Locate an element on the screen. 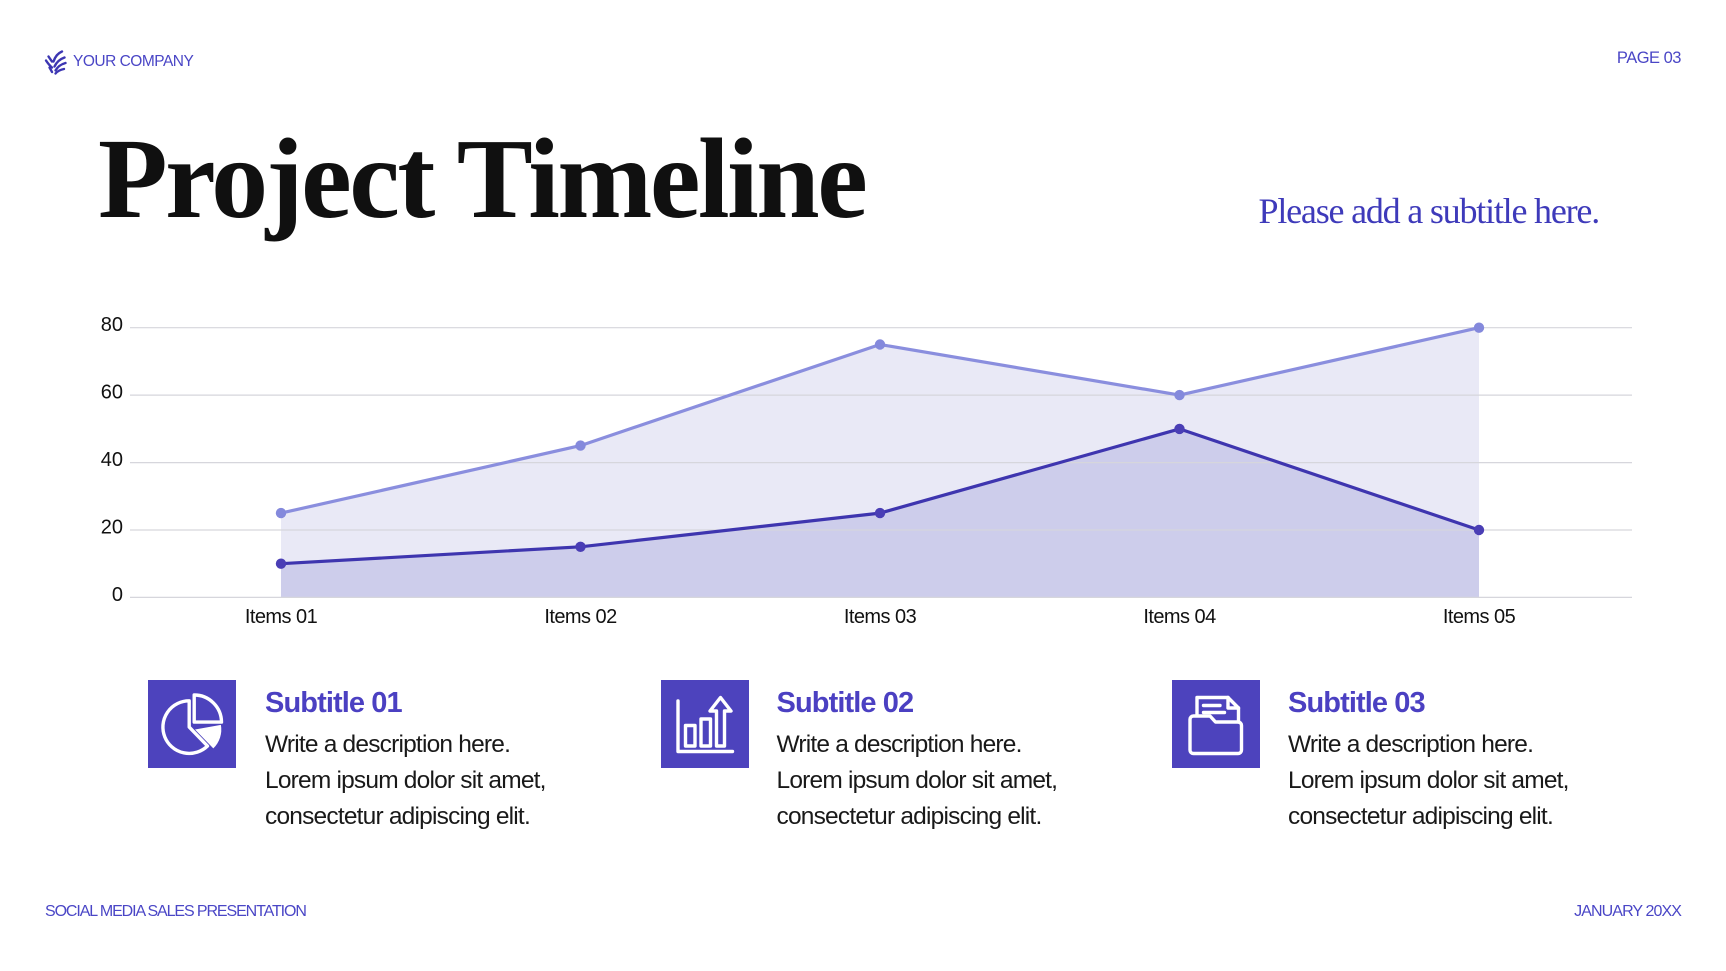 The height and width of the screenshot is (971, 1726). svg-text: Items 02 is located at coordinates (580, 617).